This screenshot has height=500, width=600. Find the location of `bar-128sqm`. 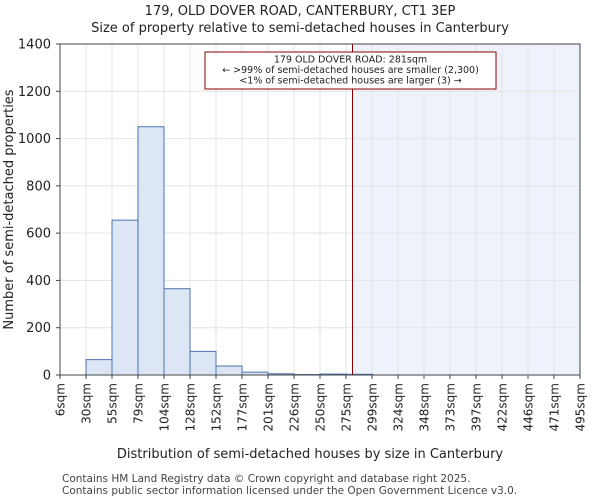

bar-128sqm is located at coordinates (203, 363).